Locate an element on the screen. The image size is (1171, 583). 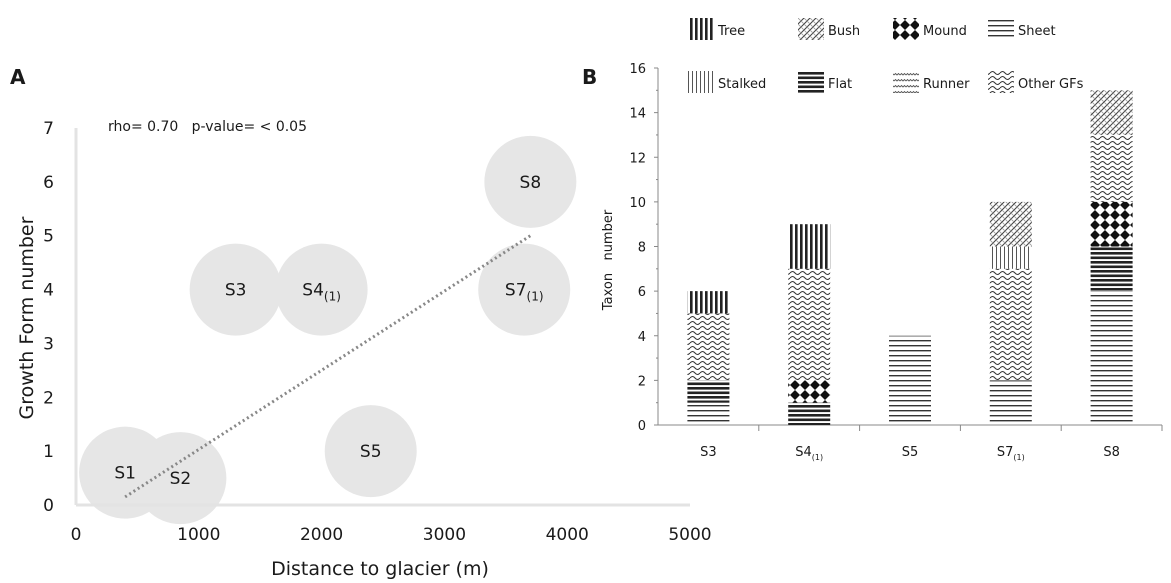
point-label-s5: S5 is located at coordinates (371, 452).